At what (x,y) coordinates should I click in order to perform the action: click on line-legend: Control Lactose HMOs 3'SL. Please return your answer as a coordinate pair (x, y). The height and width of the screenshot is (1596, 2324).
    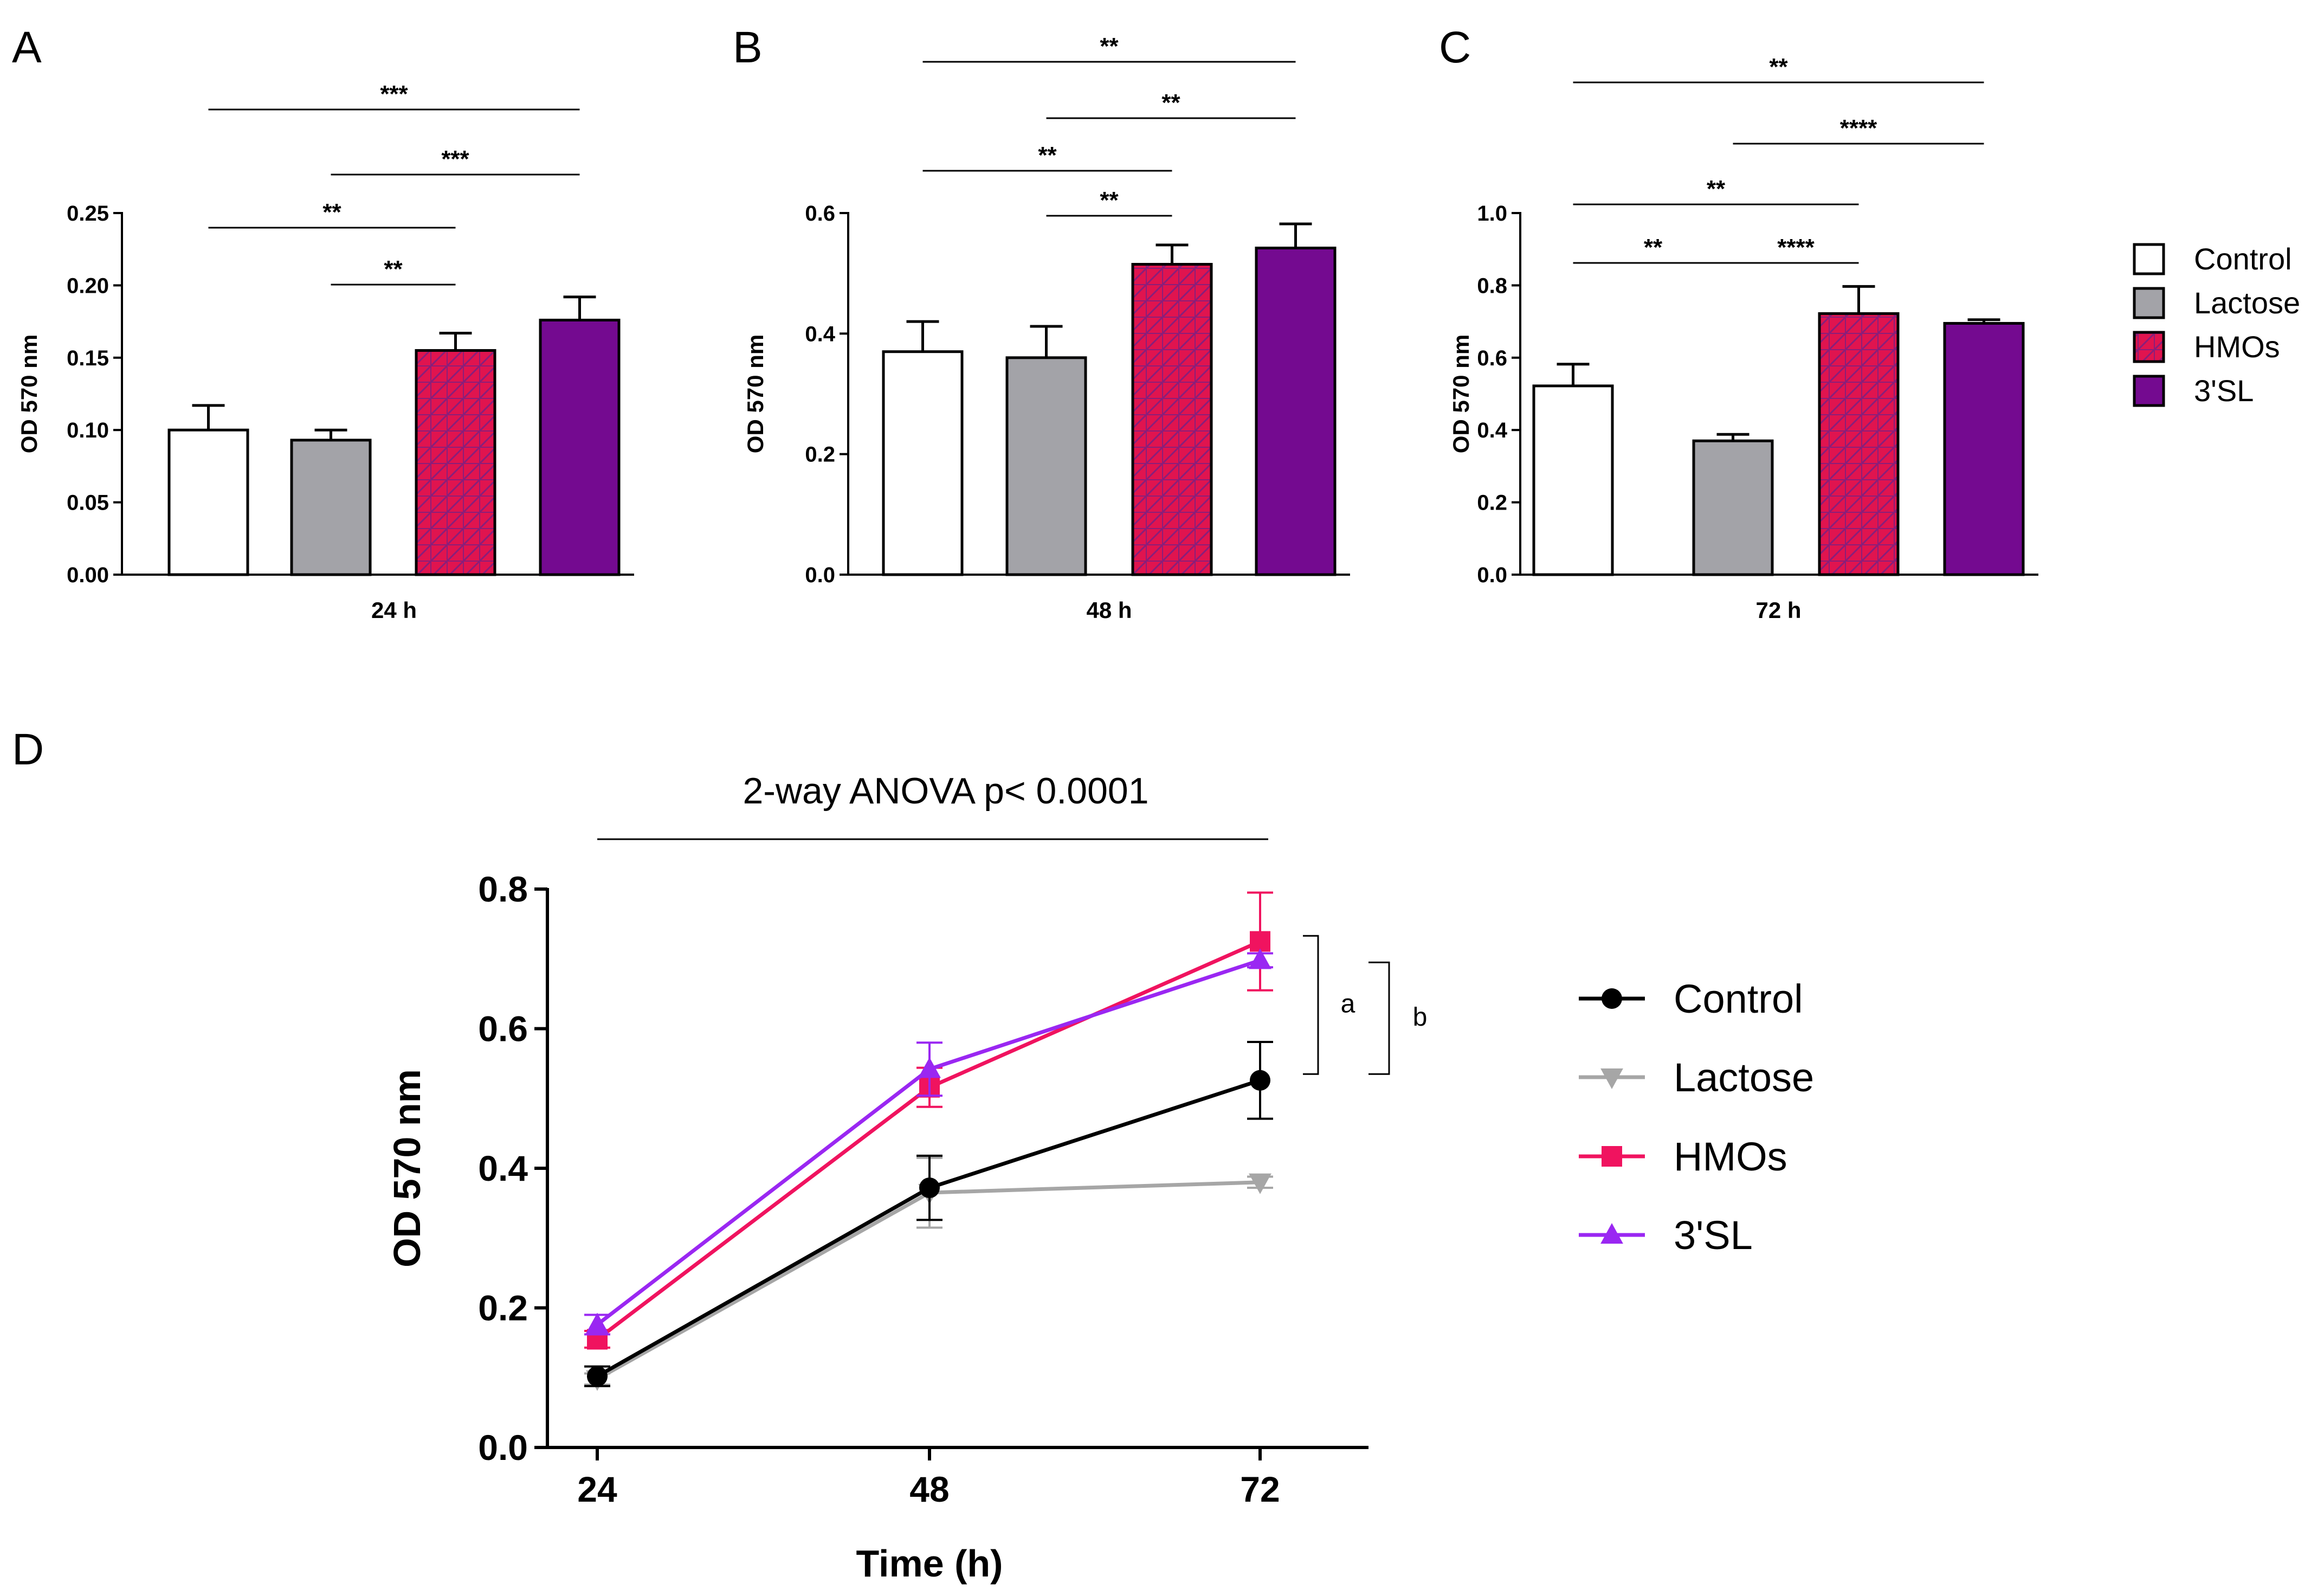
    Looking at the image, I should click on (1696, 1117).